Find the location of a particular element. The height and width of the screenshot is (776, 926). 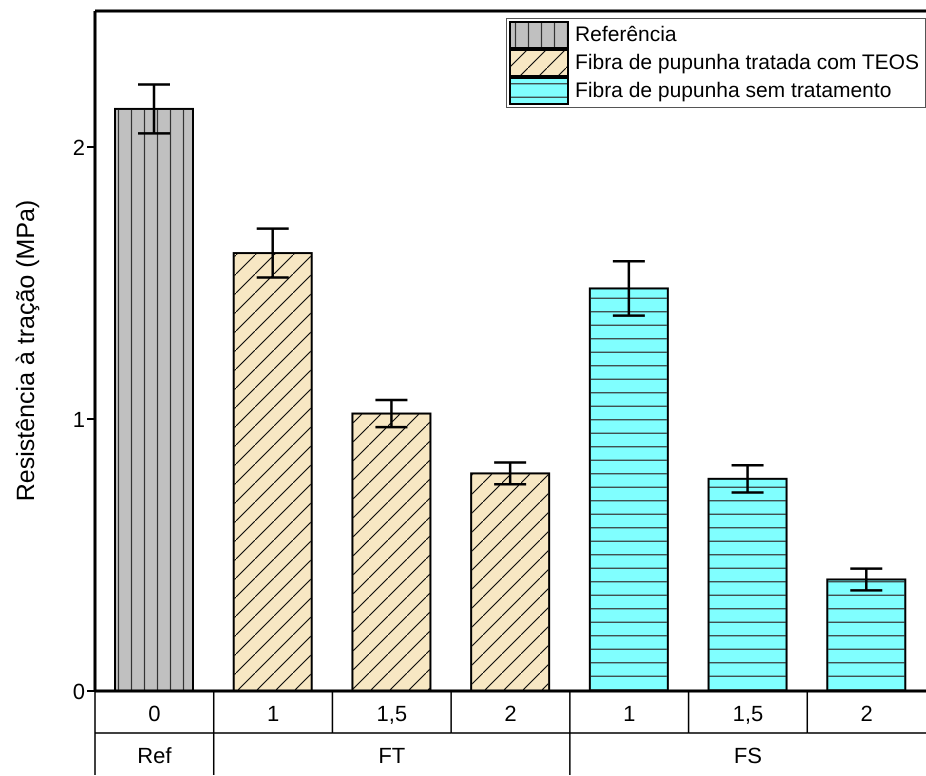

text: FT is located at coordinates (392, 755).